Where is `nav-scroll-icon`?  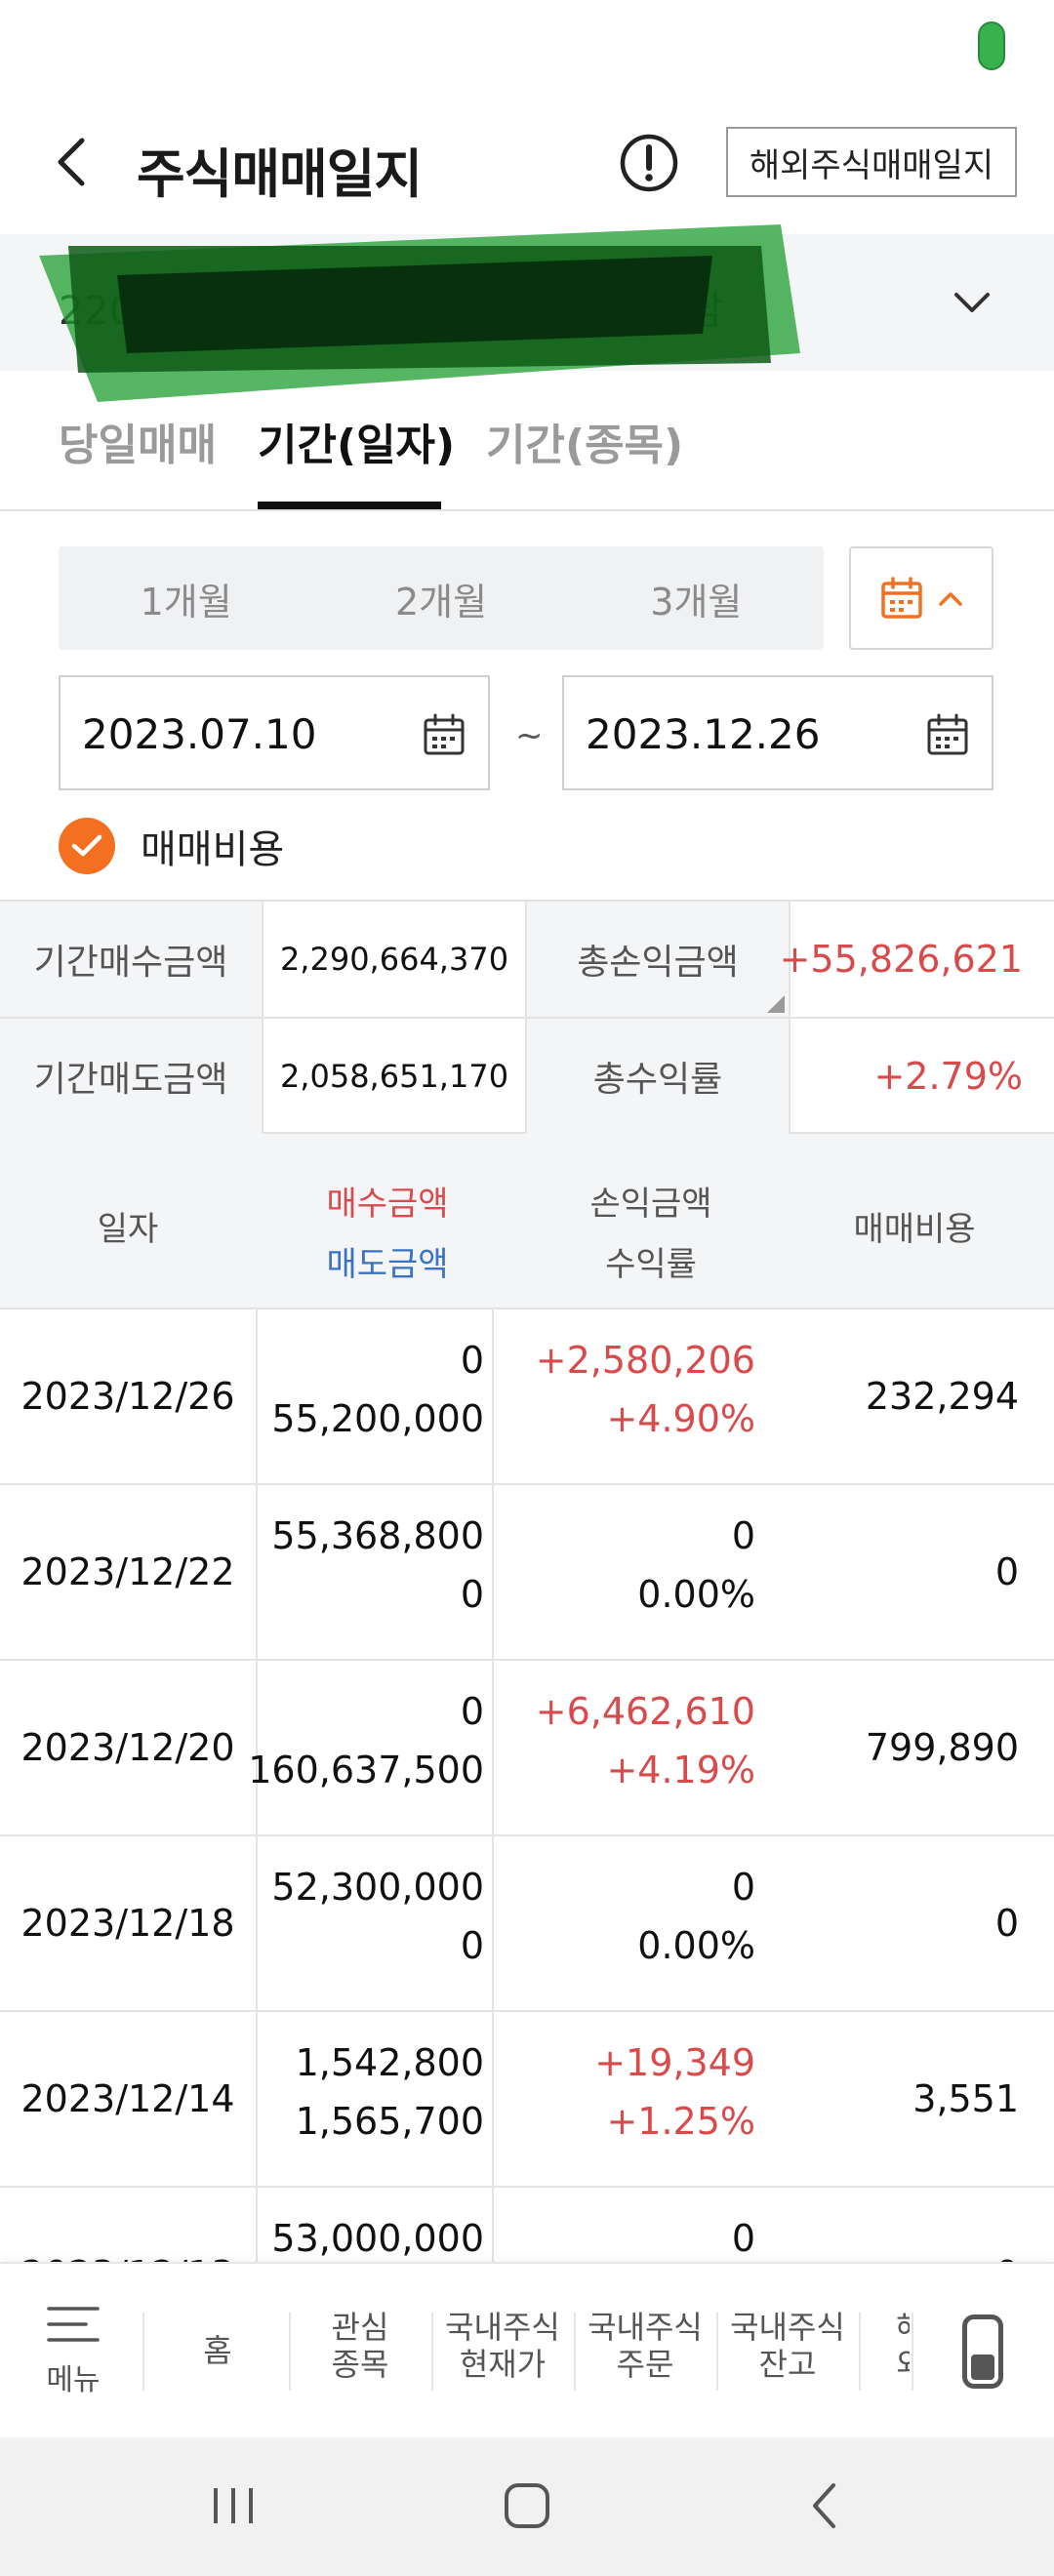 nav-scroll-icon is located at coordinates (983, 2351).